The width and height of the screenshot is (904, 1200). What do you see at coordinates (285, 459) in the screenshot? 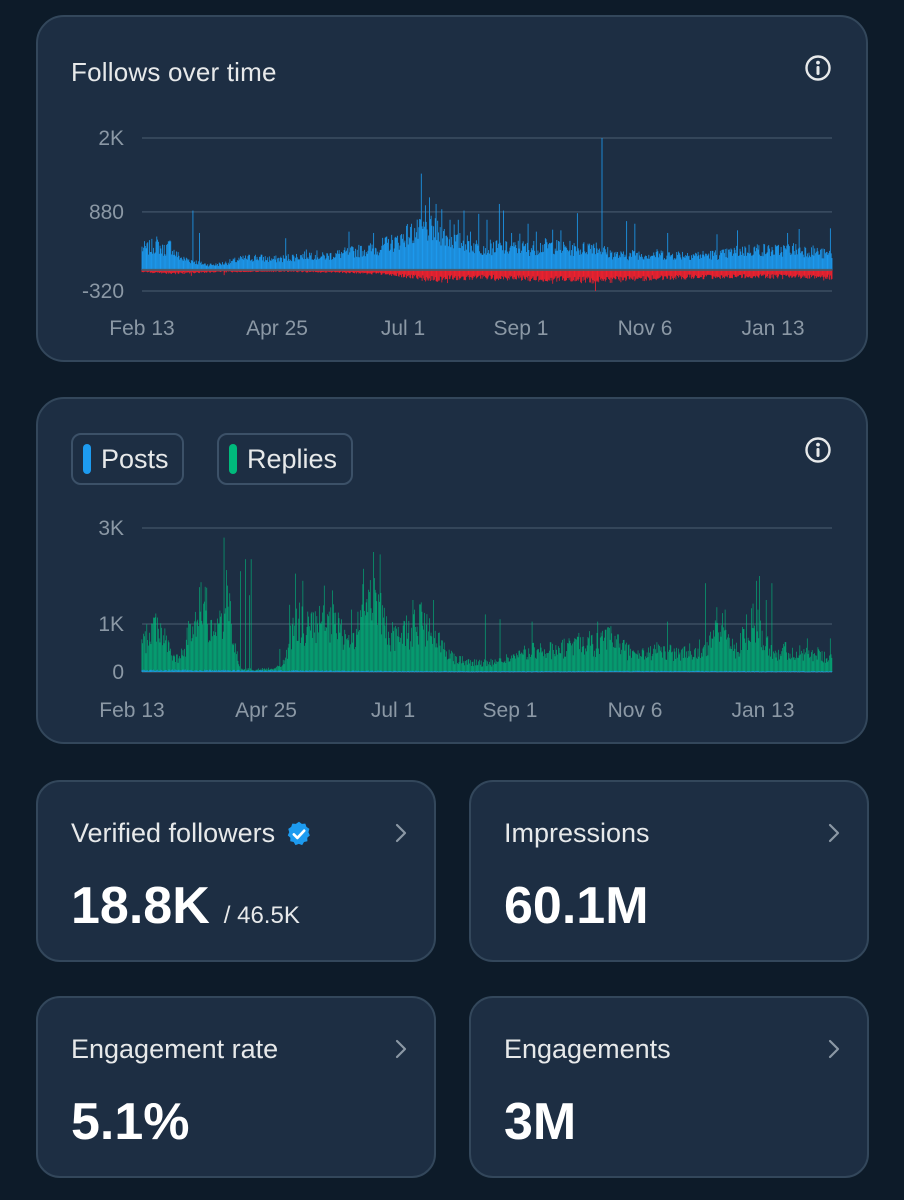
I see `legend-replies-toggle: Replies` at bounding box center [285, 459].